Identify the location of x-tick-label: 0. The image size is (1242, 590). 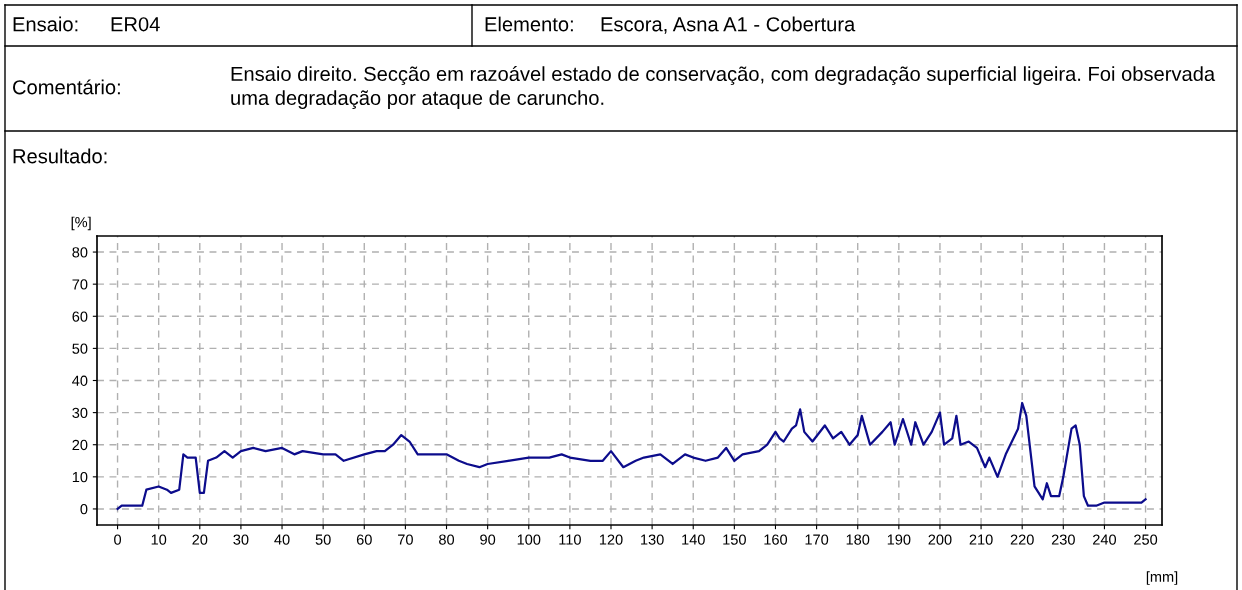
(118, 539).